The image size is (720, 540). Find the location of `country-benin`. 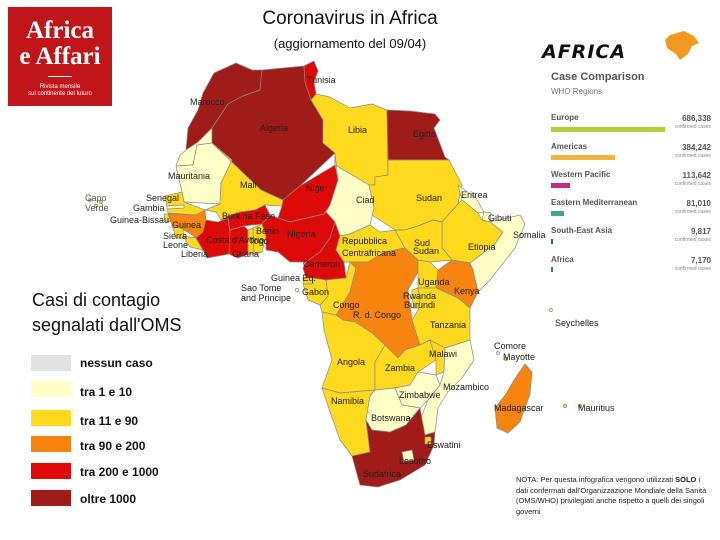

country-benin is located at coordinates (259, 239).